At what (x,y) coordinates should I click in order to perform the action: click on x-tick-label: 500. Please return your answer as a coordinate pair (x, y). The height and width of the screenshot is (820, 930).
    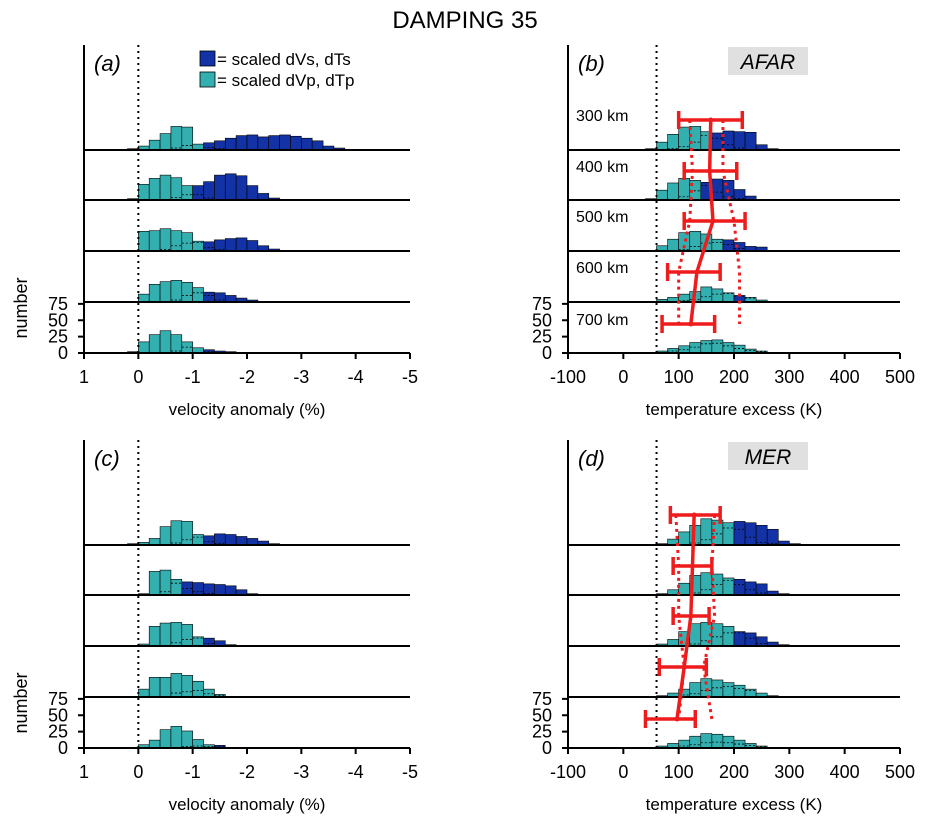
    Looking at the image, I should click on (900, 377).